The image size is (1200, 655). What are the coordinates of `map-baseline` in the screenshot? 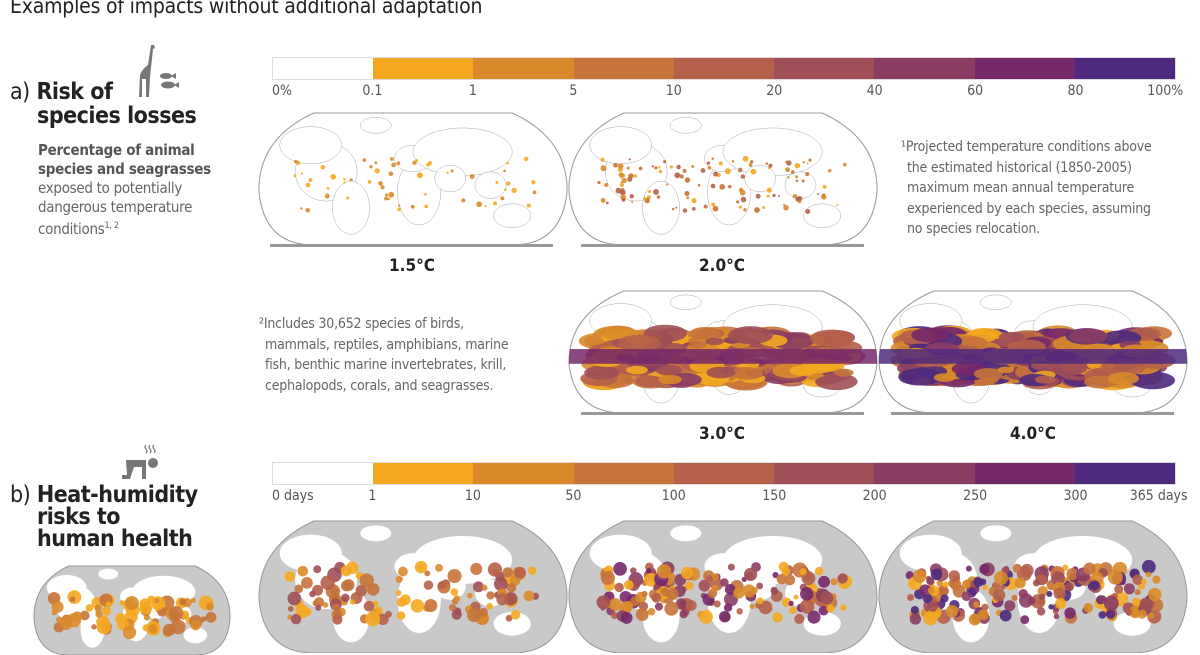 It's located at (722, 413).